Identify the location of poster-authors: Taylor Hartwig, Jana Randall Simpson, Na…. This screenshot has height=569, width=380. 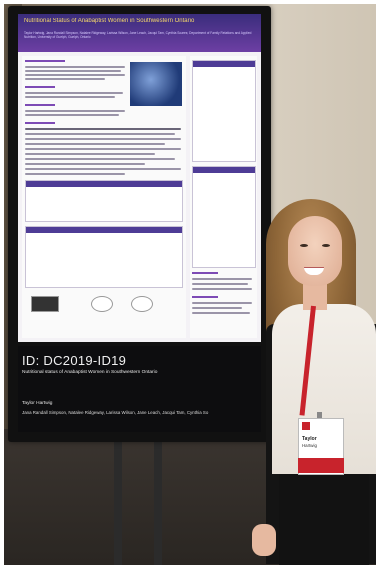
(138, 35).